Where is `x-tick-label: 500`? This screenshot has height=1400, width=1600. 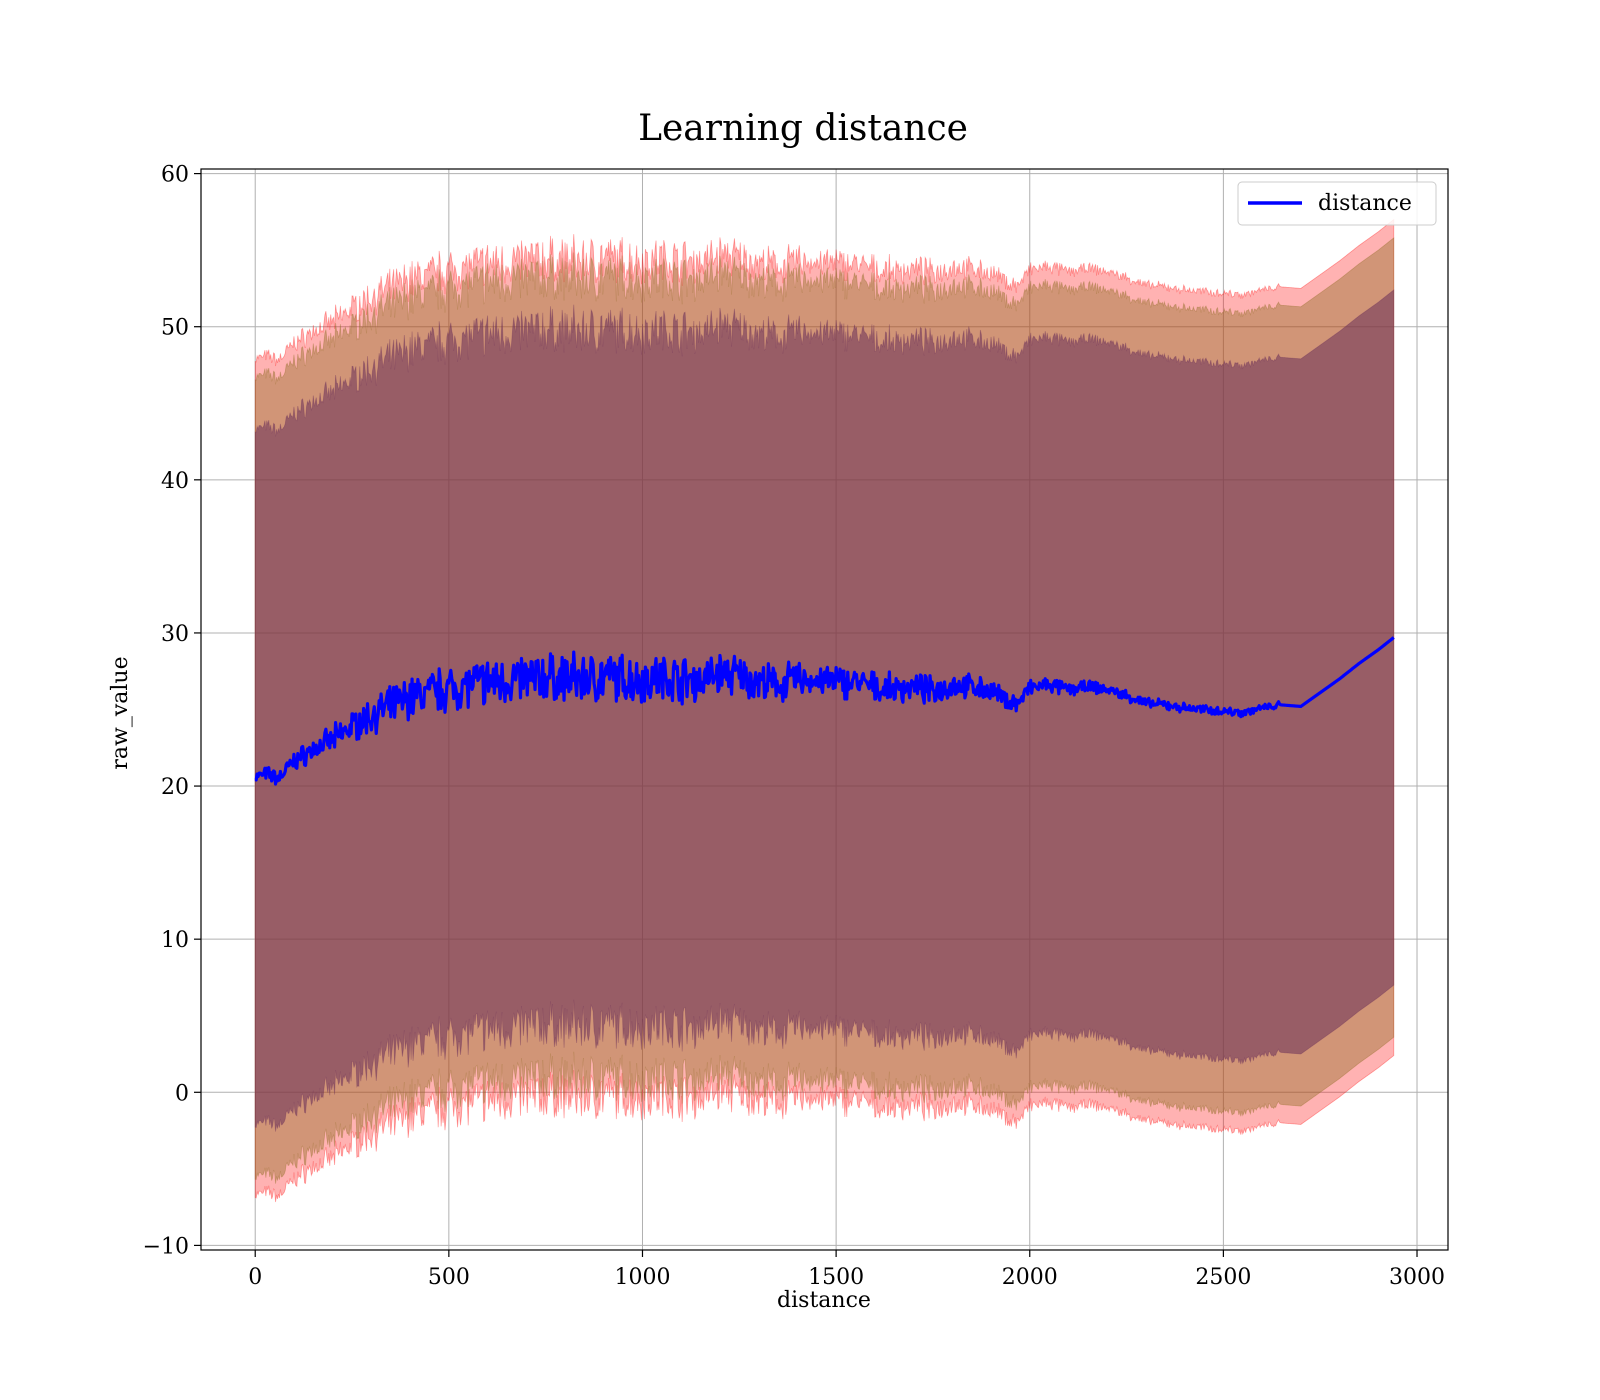
x-tick-label: 500 is located at coordinates (449, 1277).